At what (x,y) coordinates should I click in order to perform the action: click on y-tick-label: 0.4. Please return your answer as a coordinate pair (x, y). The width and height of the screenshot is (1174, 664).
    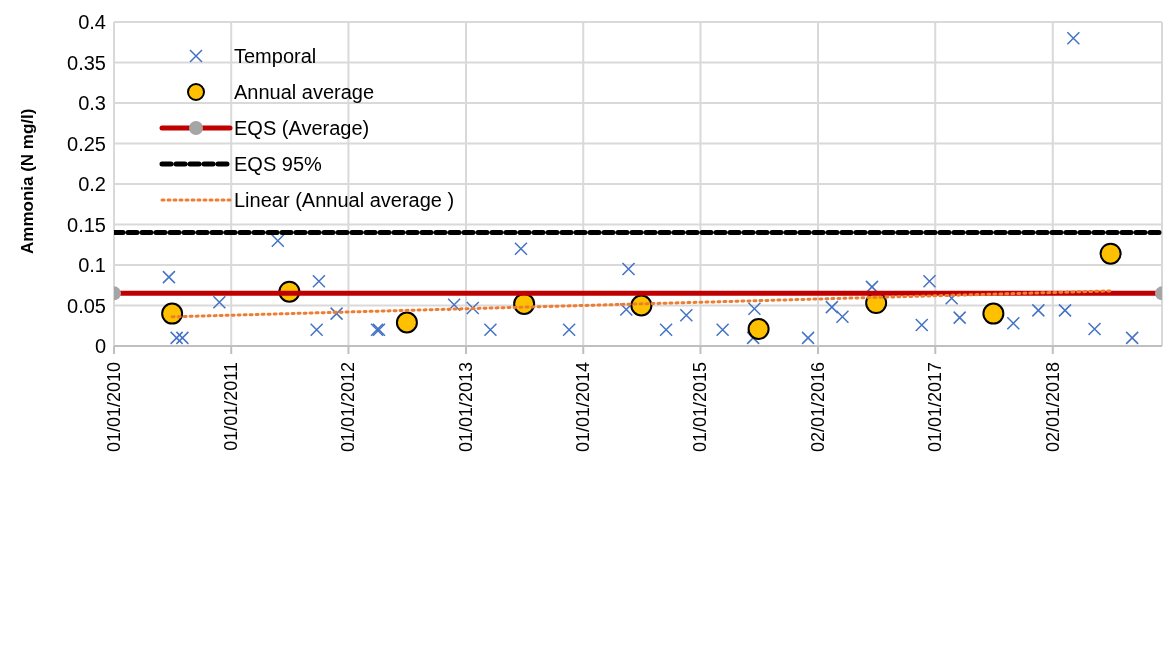
    Looking at the image, I should click on (92, 22).